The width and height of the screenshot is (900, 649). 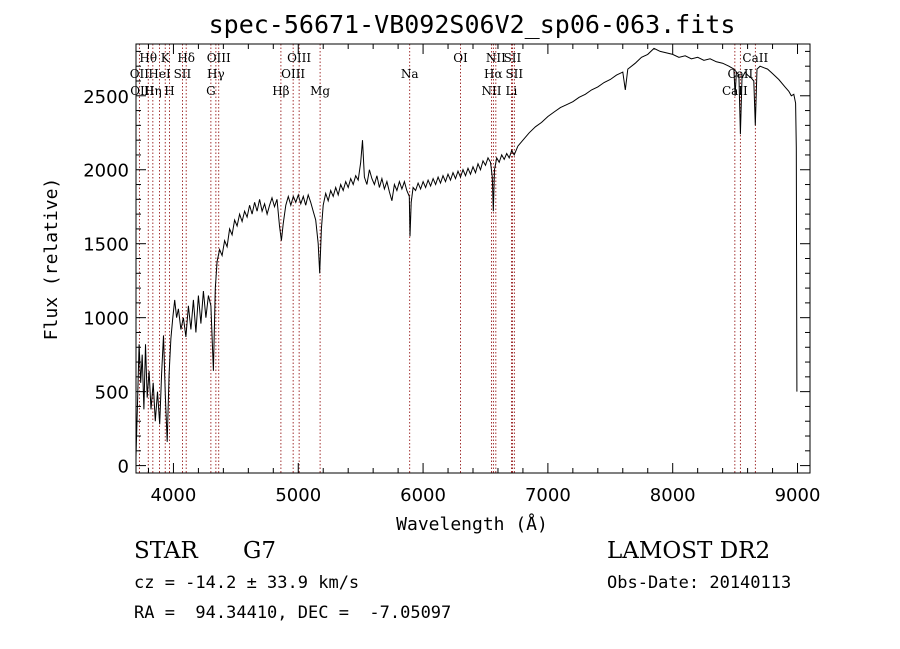 What do you see at coordinates (51, 259) in the screenshot?
I see `y-axis-label: Flux (relative)` at bounding box center [51, 259].